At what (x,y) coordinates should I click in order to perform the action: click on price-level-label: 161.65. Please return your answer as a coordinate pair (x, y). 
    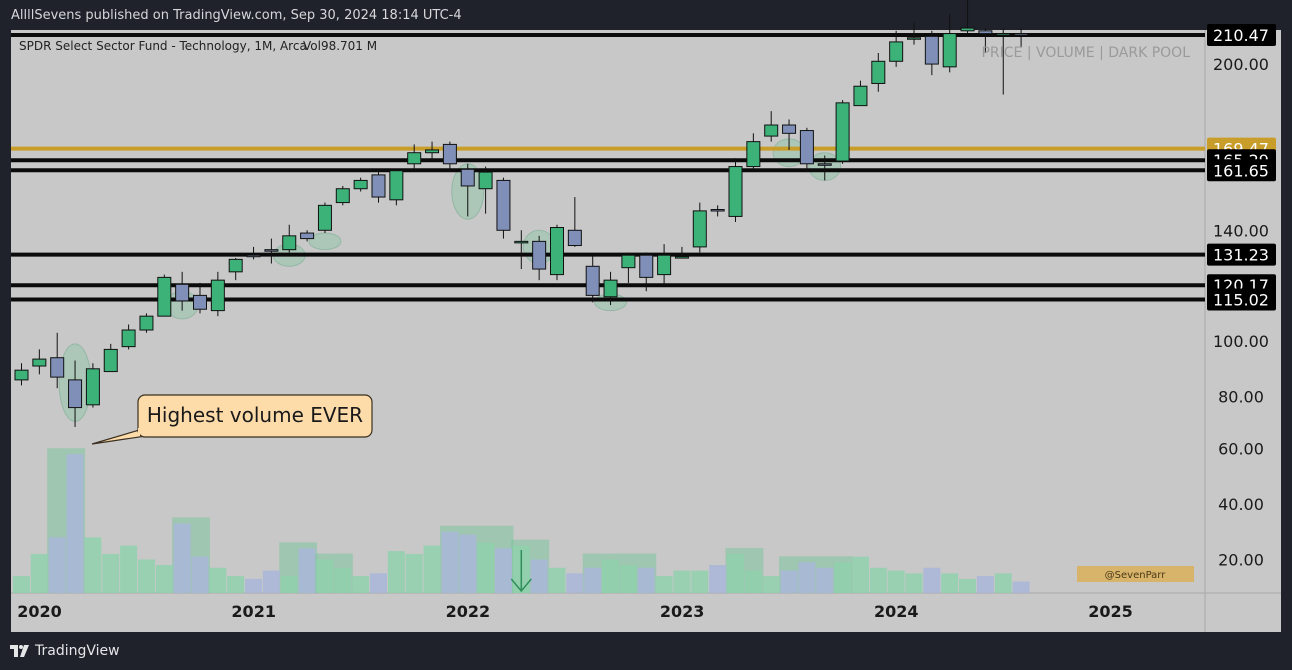
    Looking at the image, I should click on (1241, 170).